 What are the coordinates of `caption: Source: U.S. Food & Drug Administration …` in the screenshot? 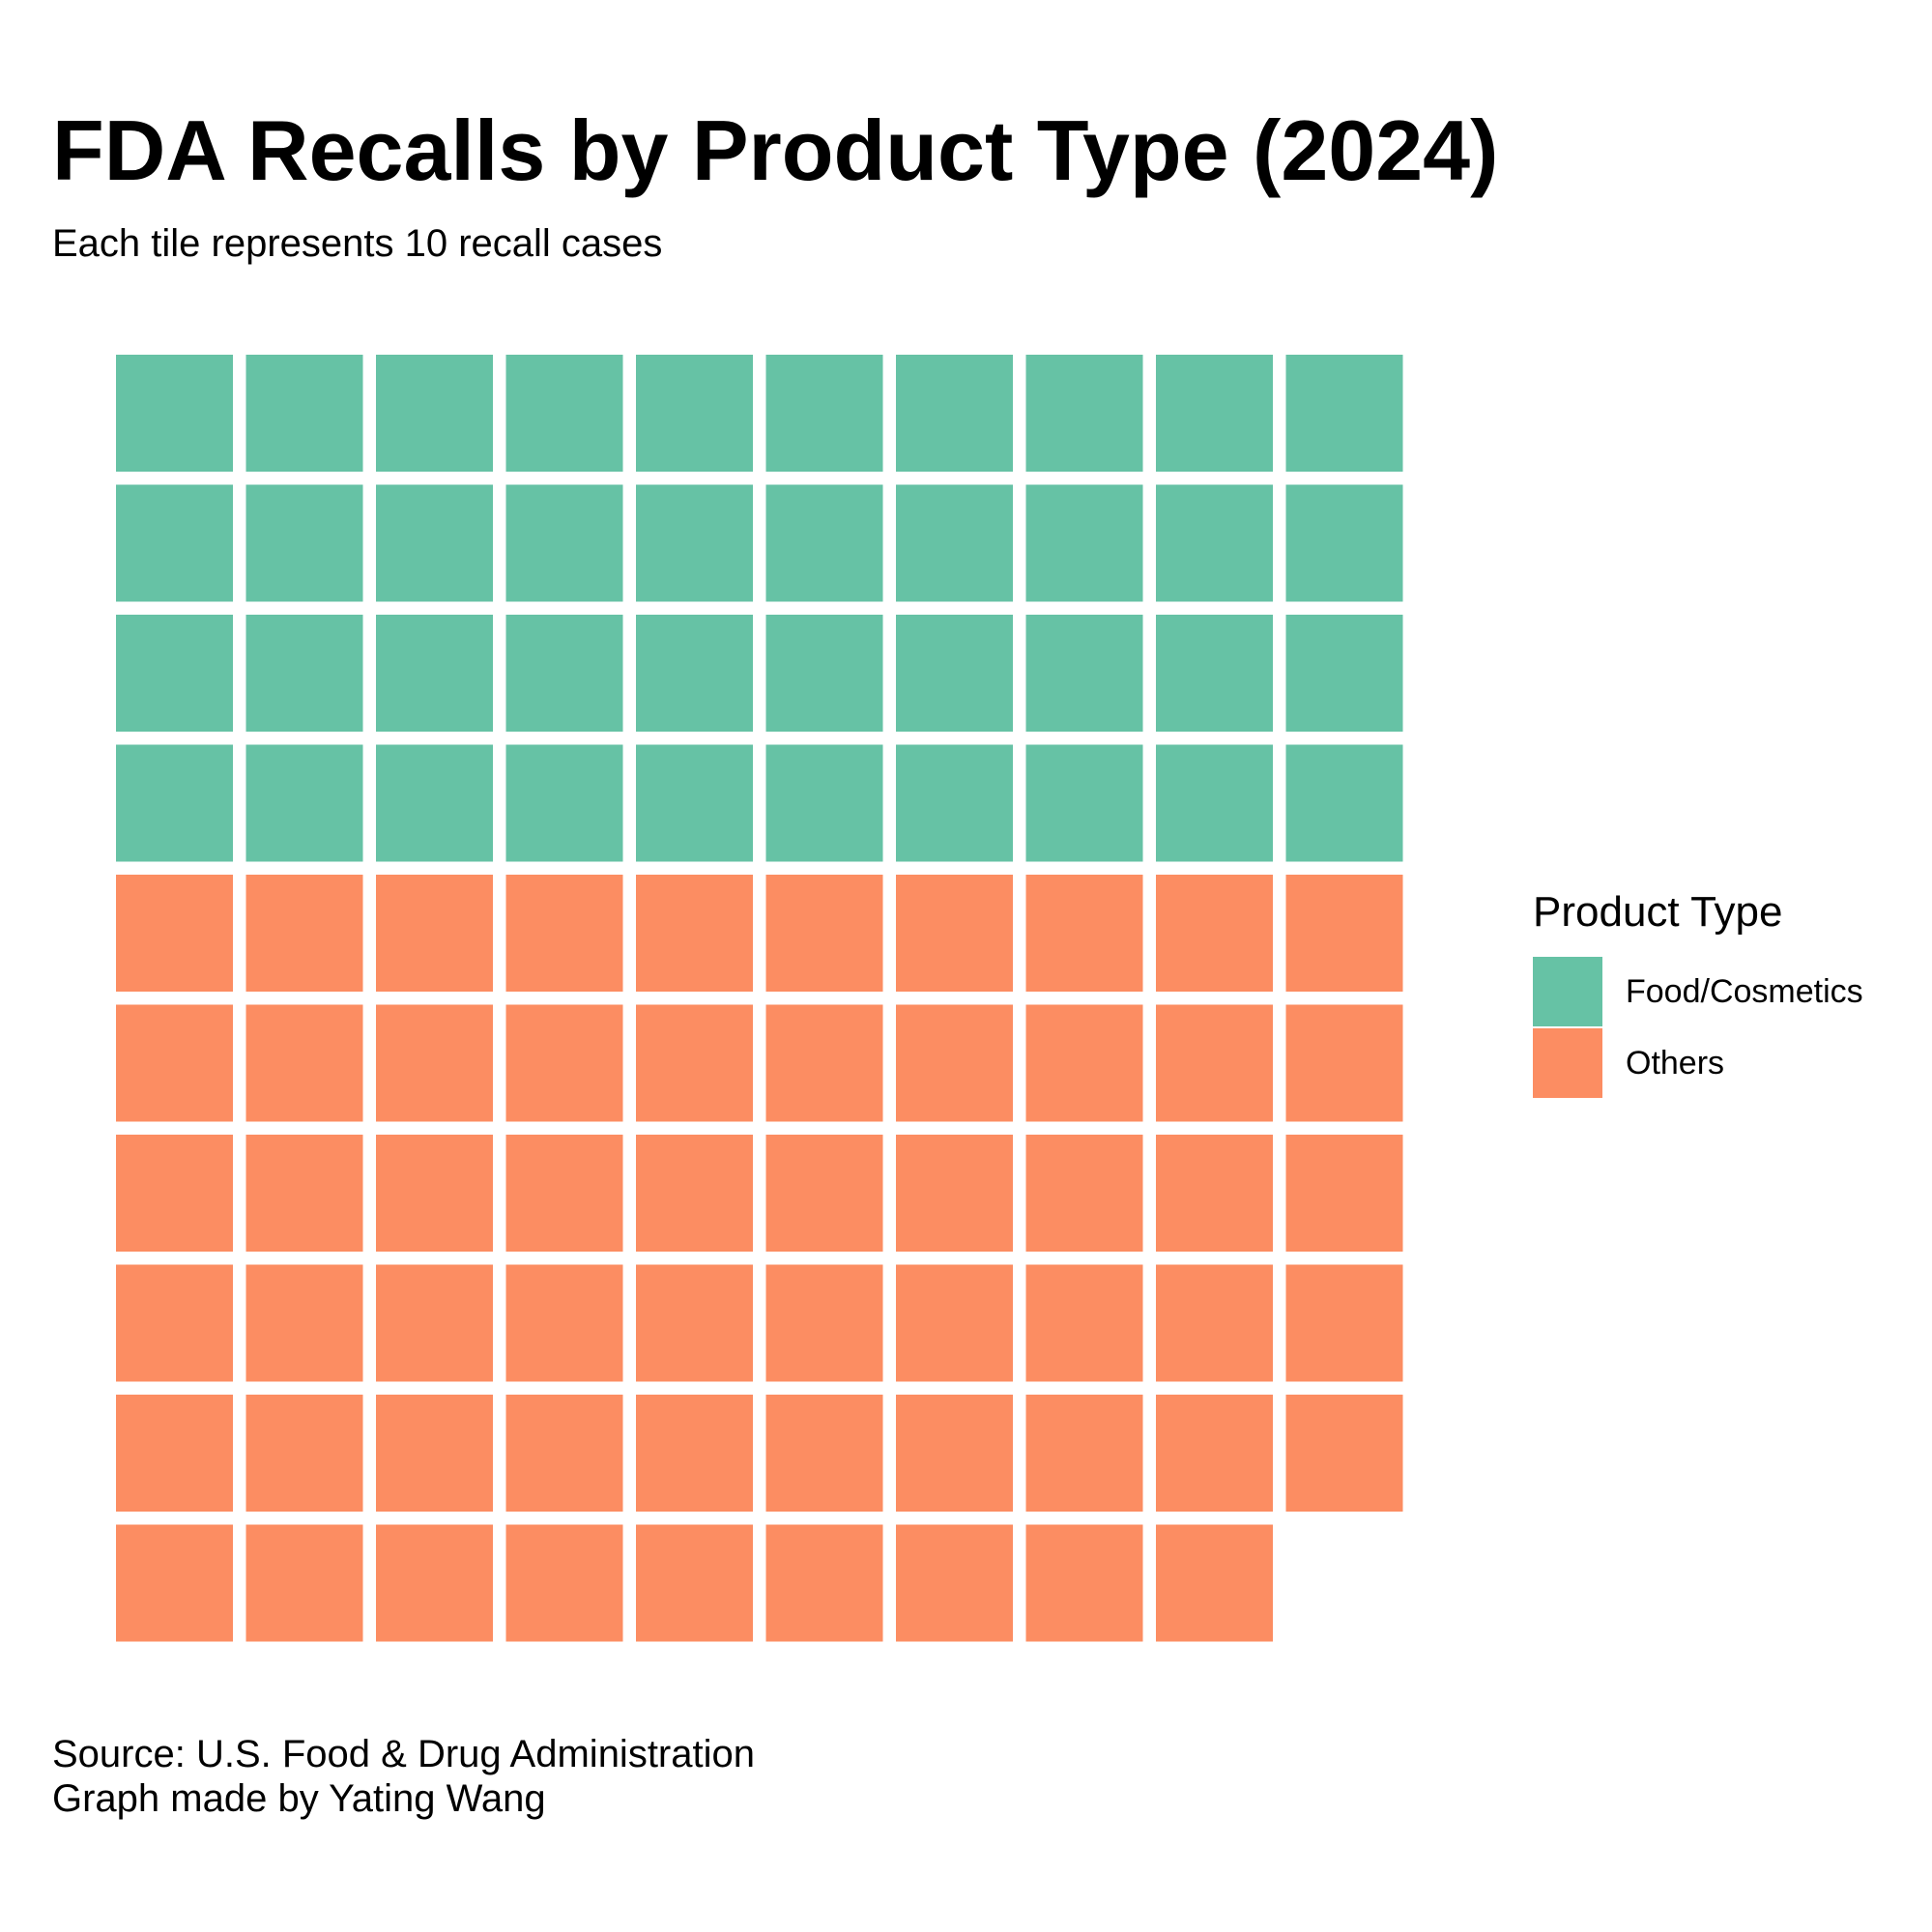 It's located at (403, 1776).